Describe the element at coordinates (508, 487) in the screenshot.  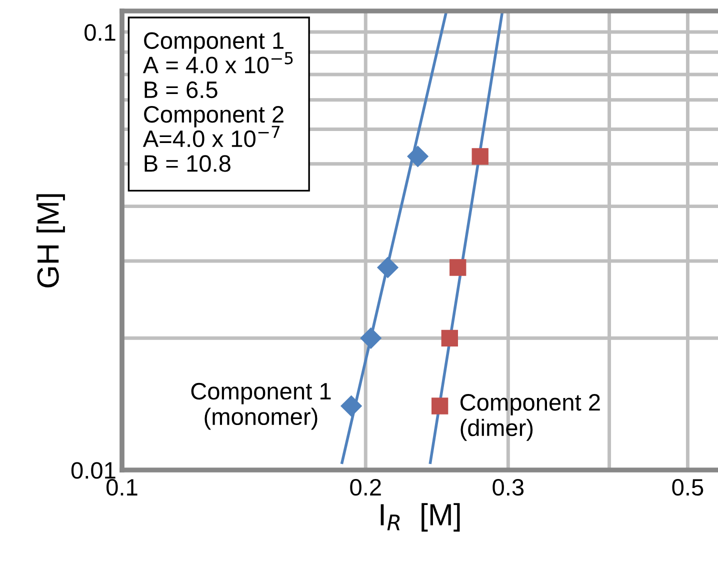
I see `x-tick-label: 0.3` at that location.